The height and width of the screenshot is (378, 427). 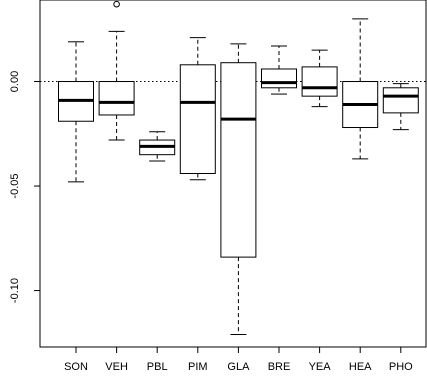 I want to click on x-axis: SON VEH PBL PIM GLA BRE YEA HEA PHO, so click(x=238, y=360).